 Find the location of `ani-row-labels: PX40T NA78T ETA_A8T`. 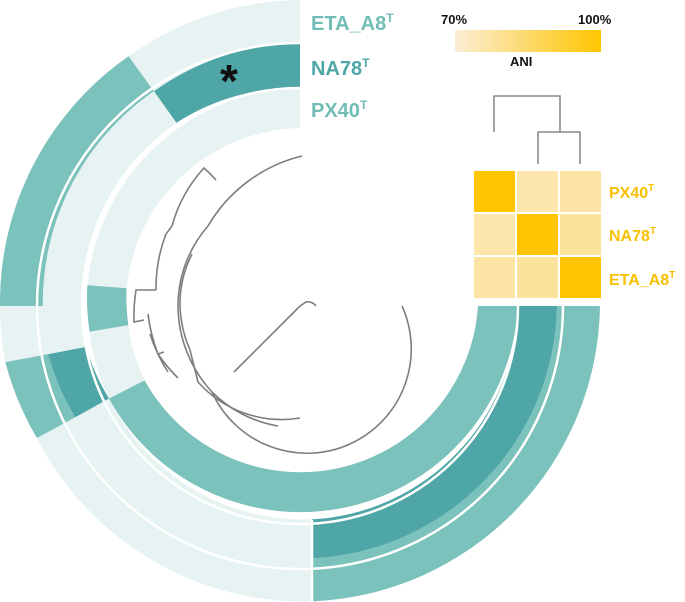

ani-row-labels: PX40T NA78T ETA_A8T is located at coordinates (642, 236).